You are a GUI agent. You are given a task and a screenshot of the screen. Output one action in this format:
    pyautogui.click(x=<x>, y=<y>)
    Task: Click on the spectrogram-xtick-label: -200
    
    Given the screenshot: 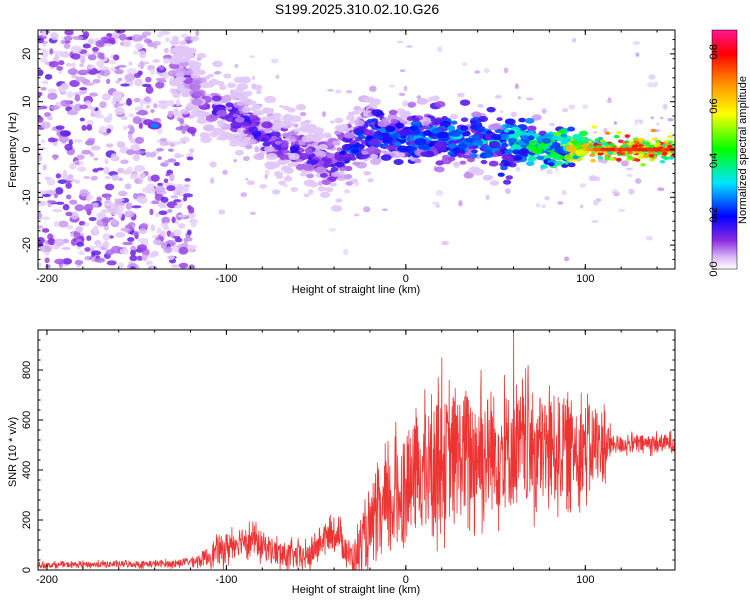 What is the action you would take?
    pyautogui.click(x=47, y=279)
    